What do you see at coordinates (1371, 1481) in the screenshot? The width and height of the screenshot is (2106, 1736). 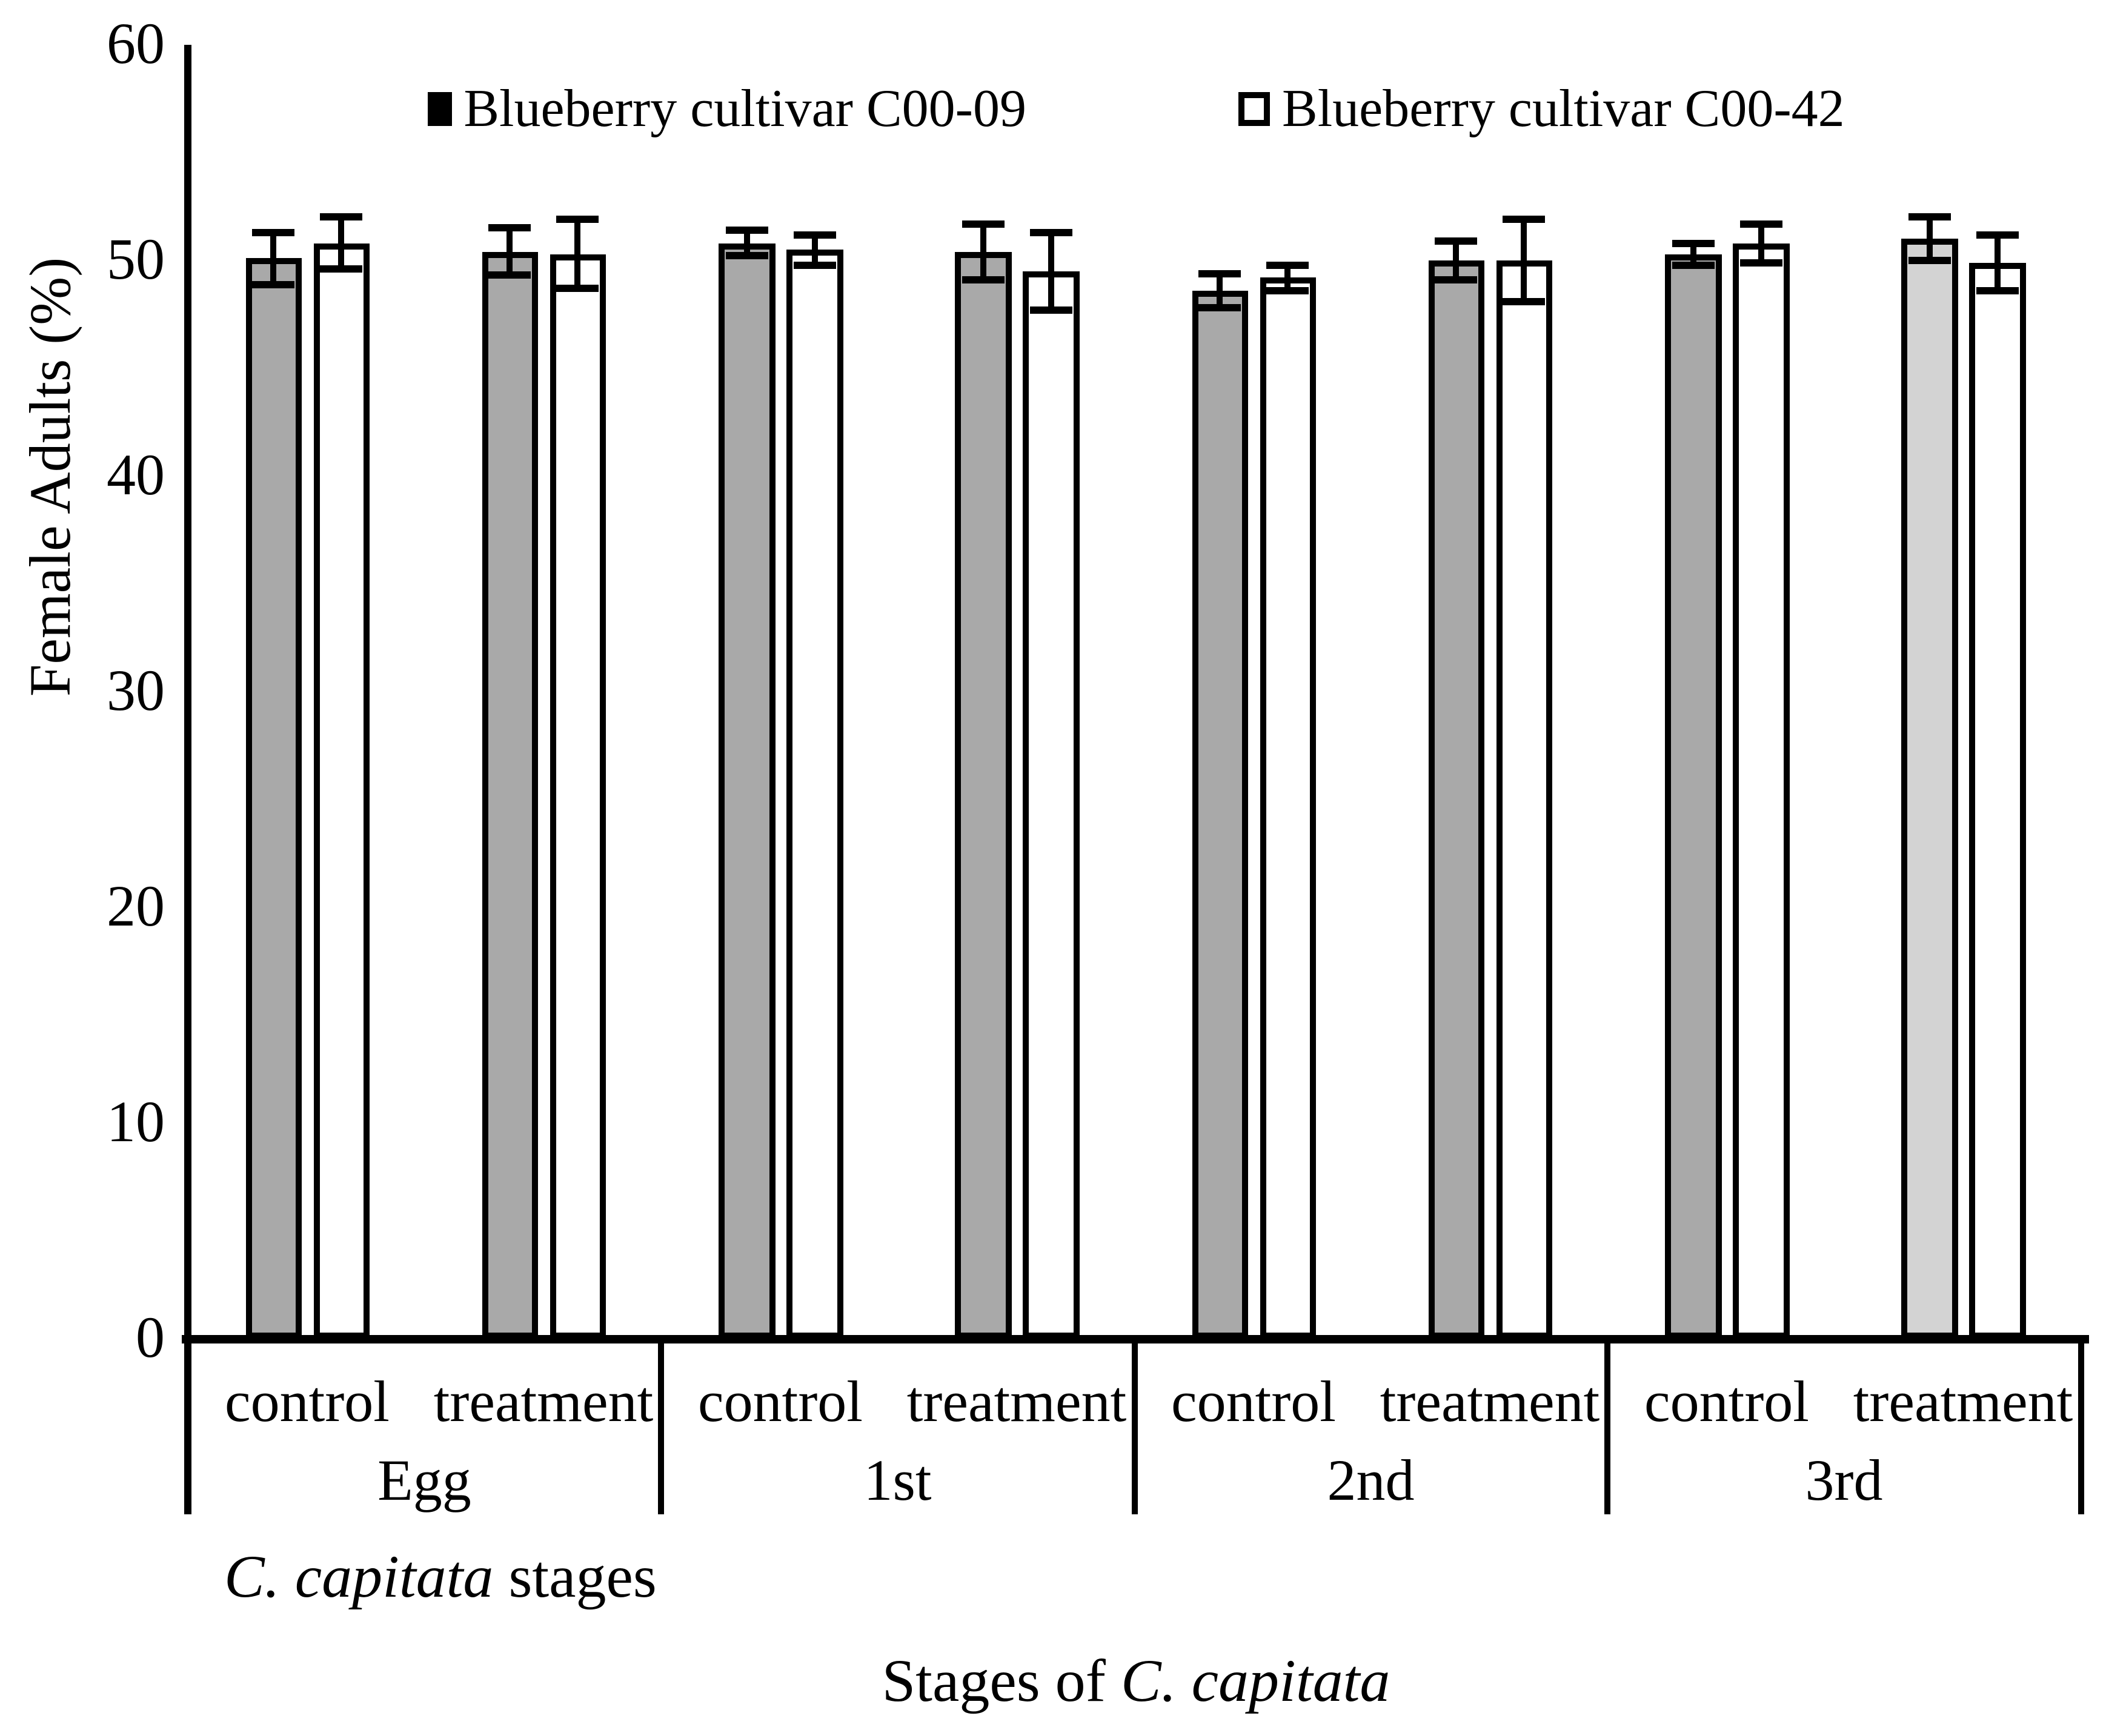 I see `stage-label: 2nd` at bounding box center [1371, 1481].